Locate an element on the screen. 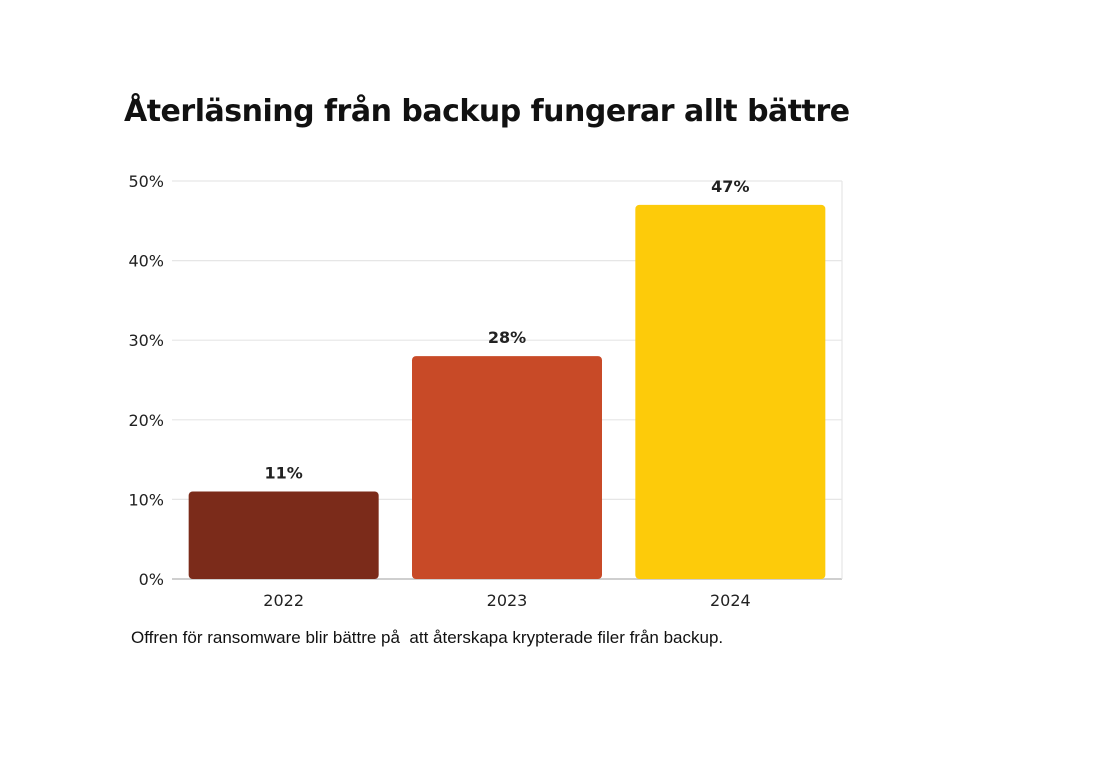  data-label-2022: 11% is located at coordinates (284, 472).